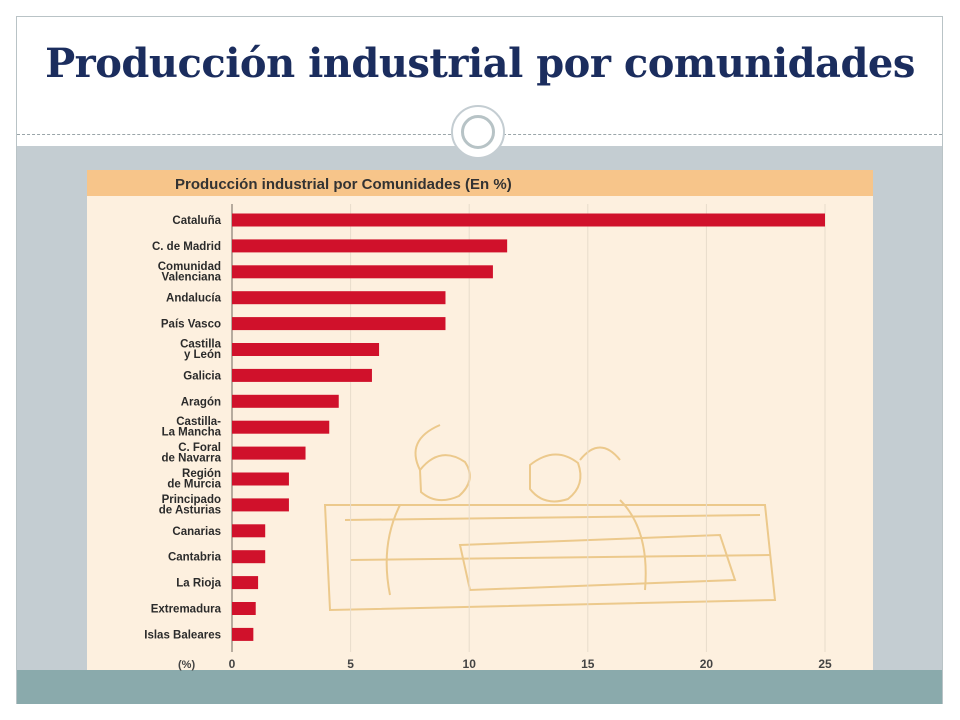  What do you see at coordinates (201, 350) in the screenshot?
I see `category-label: Castilla y León` at bounding box center [201, 350].